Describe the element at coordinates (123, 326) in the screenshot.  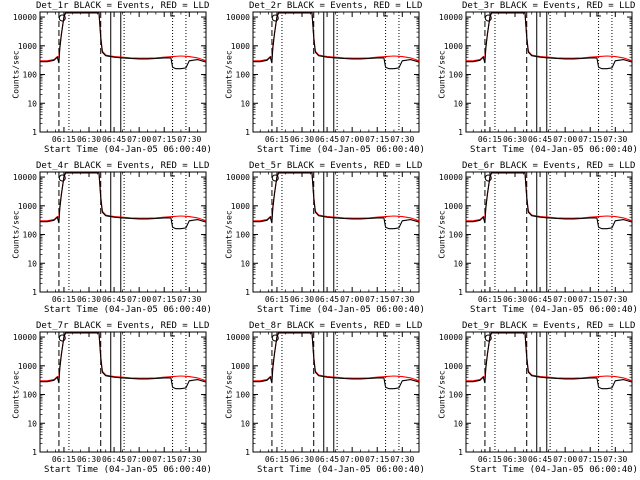
I see `panel-title: Det_7r BLACK = Events, RED = LLD` at that location.